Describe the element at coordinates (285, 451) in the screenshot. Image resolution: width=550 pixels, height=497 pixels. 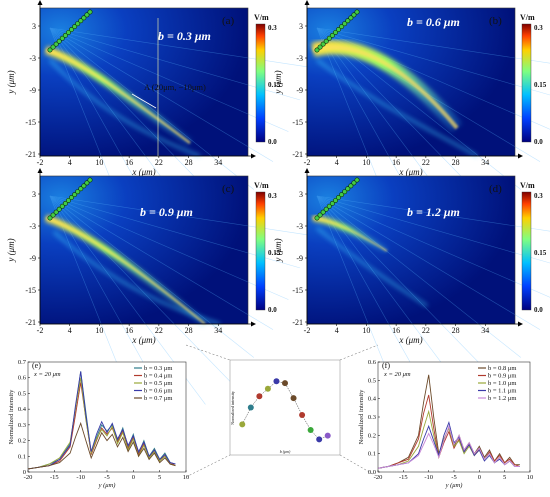
I see `inset-x-label: b (μm)` at that location.